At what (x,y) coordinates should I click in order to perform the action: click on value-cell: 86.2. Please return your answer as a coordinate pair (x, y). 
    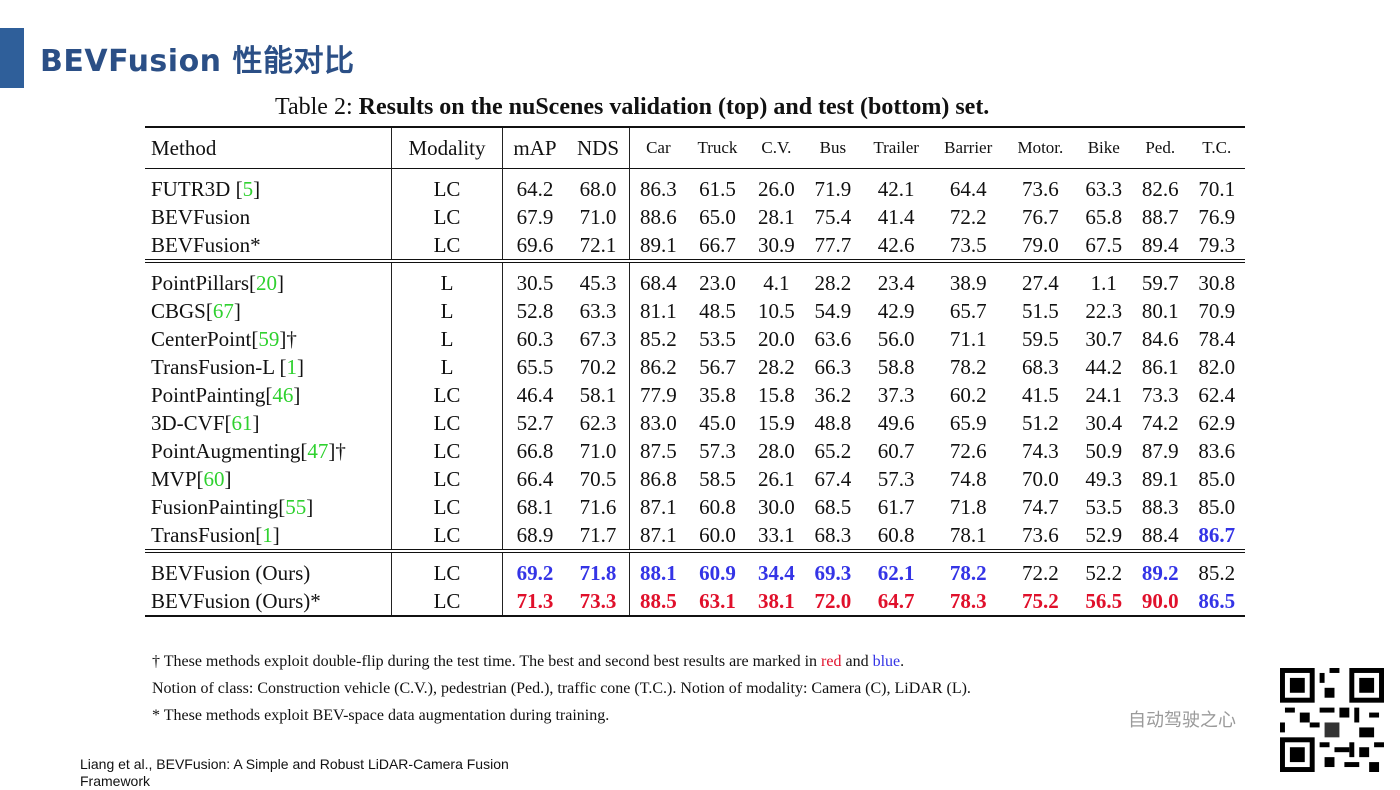
    Looking at the image, I should click on (657, 367).